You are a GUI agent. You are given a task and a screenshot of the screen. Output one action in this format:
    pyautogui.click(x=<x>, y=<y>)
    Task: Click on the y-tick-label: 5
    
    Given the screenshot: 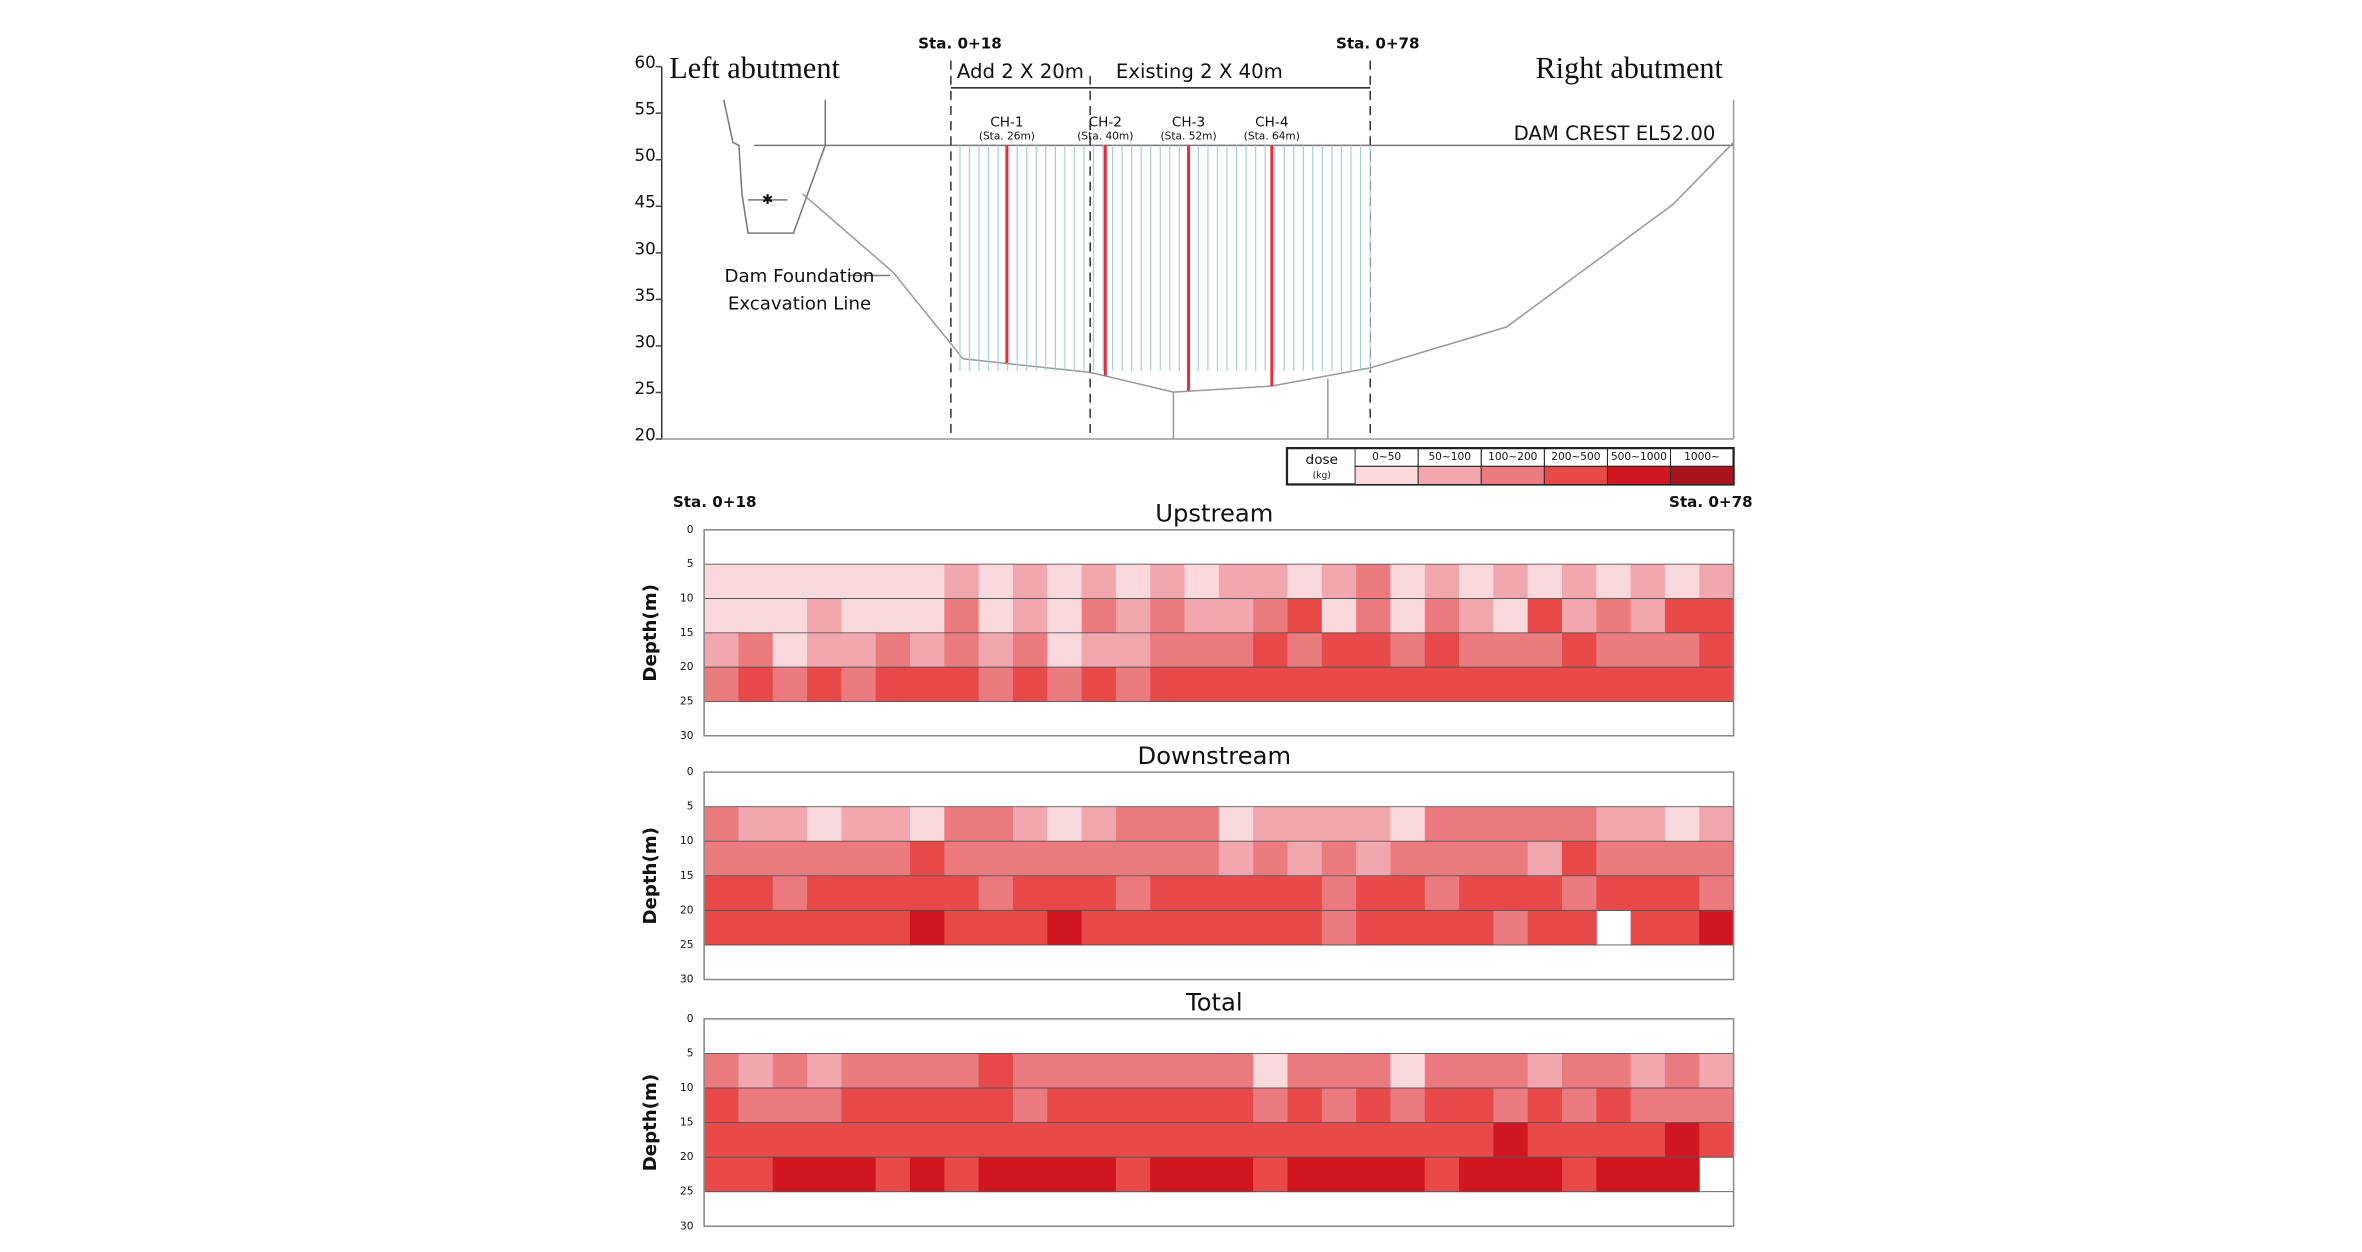 What is the action you would take?
    pyautogui.click(x=690, y=1053)
    